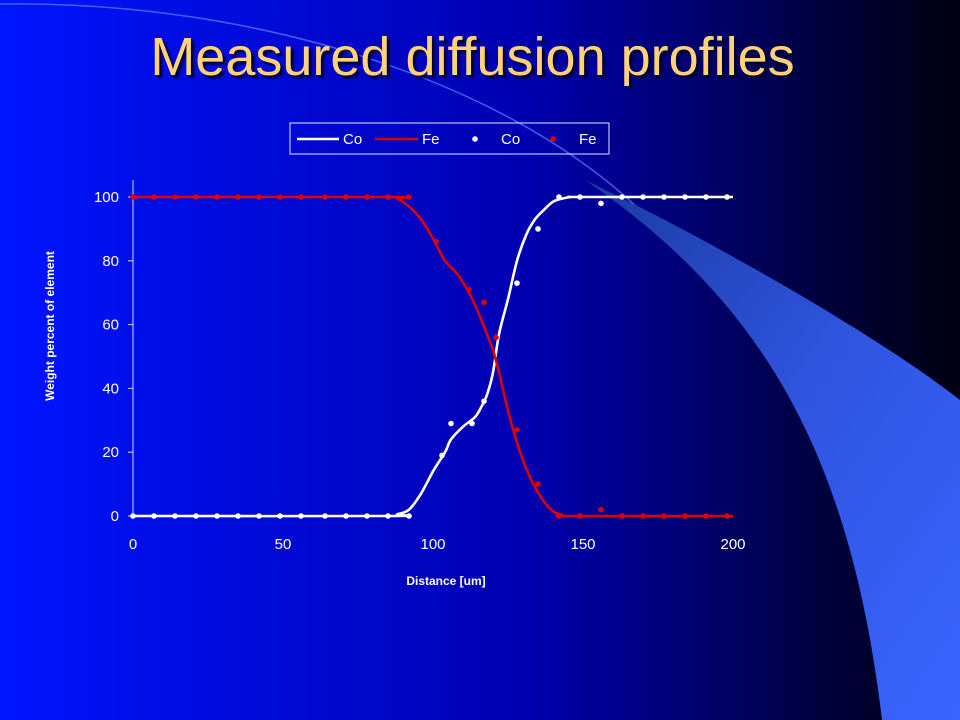  I want to click on x-tick-label: 100, so click(432, 544).